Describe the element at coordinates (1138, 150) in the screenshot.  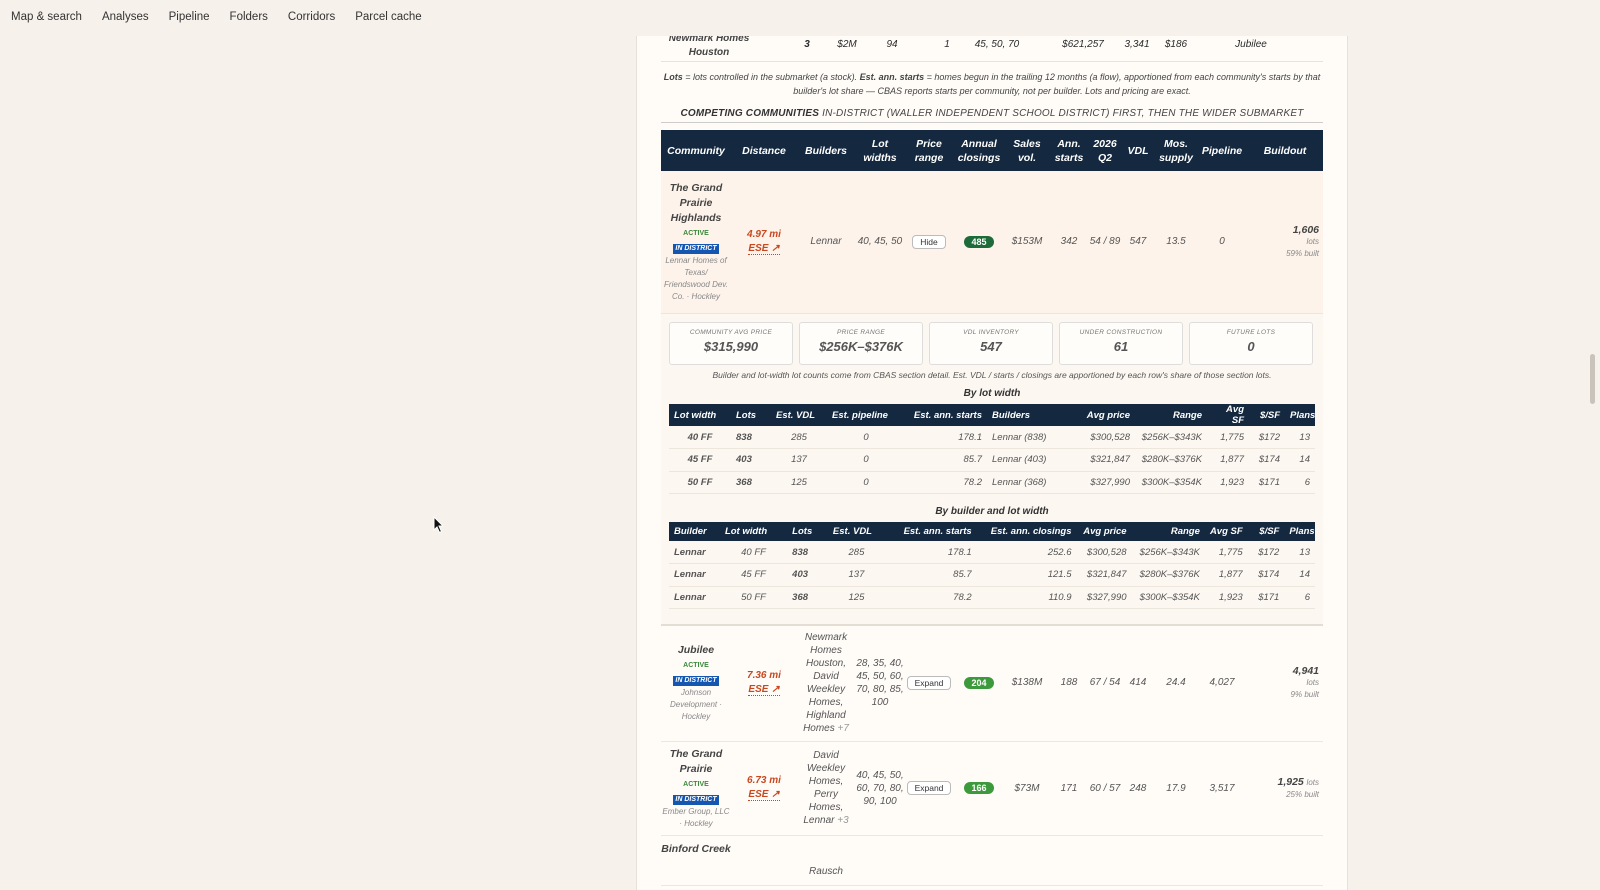
I see `col-vdl: VDL` at that location.